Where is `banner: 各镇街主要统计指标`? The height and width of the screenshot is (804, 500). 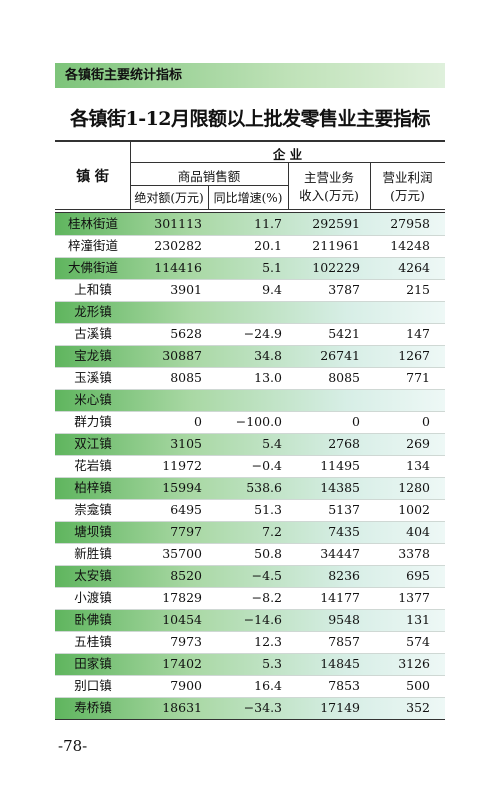
banner: 各镇街主要统计指标 is located at coordinates (250, 75).